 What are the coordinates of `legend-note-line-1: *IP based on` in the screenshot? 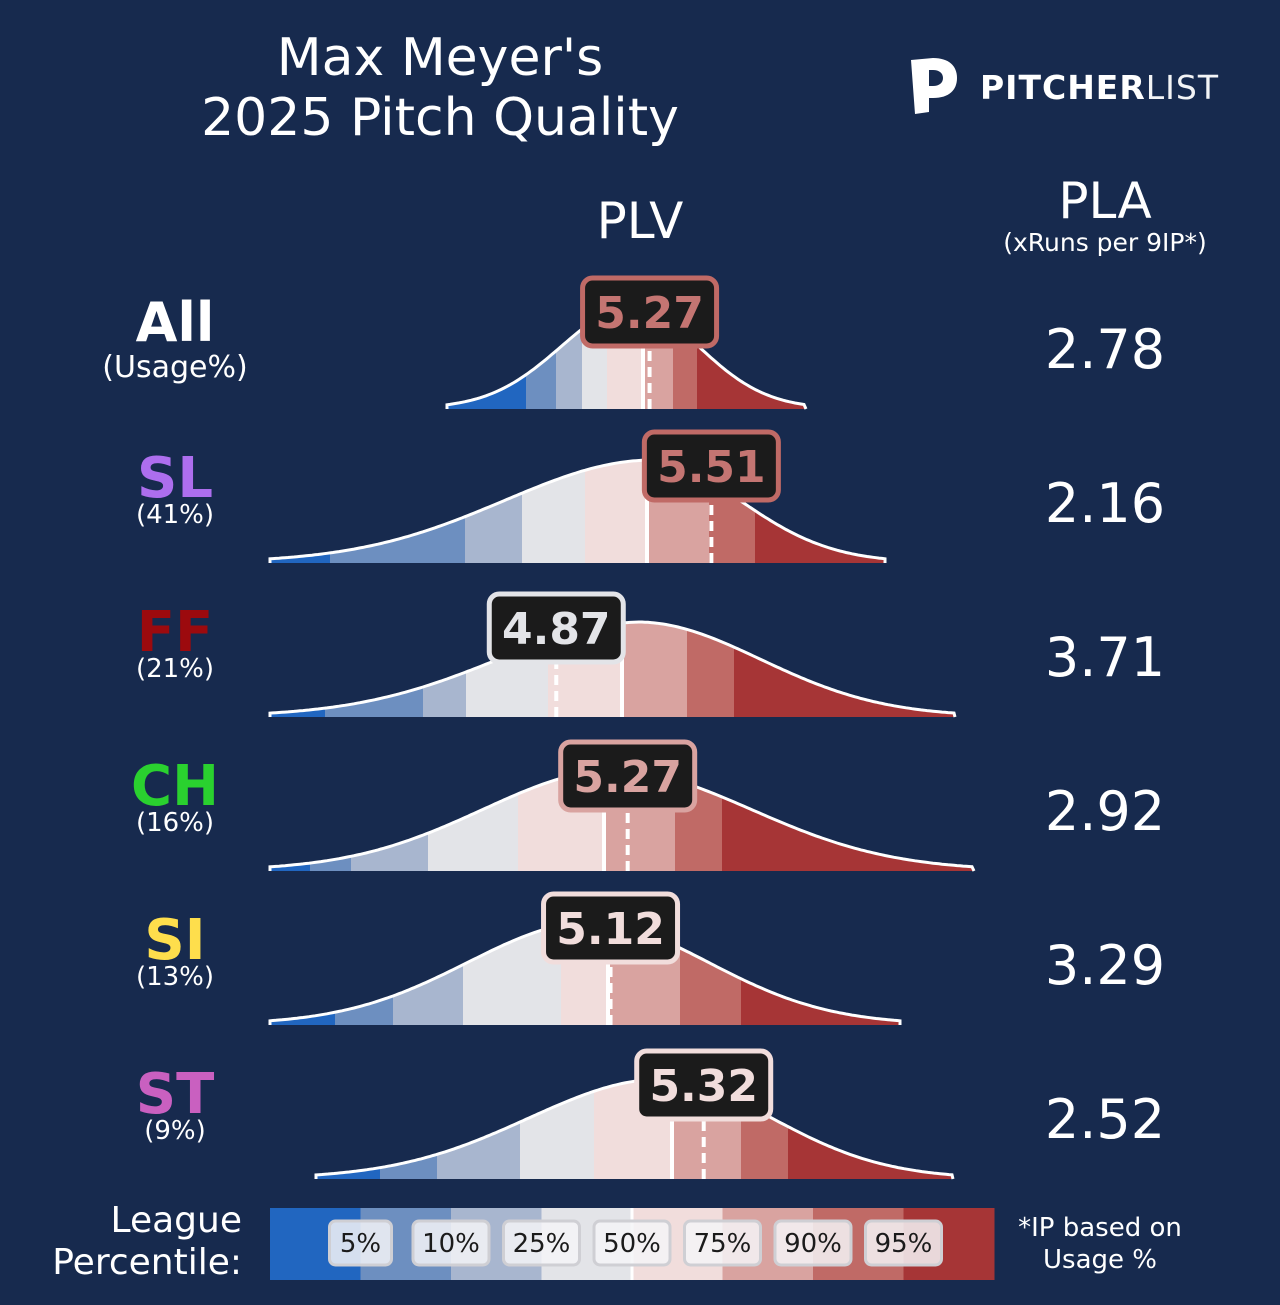 It's located at (1100, 1228).